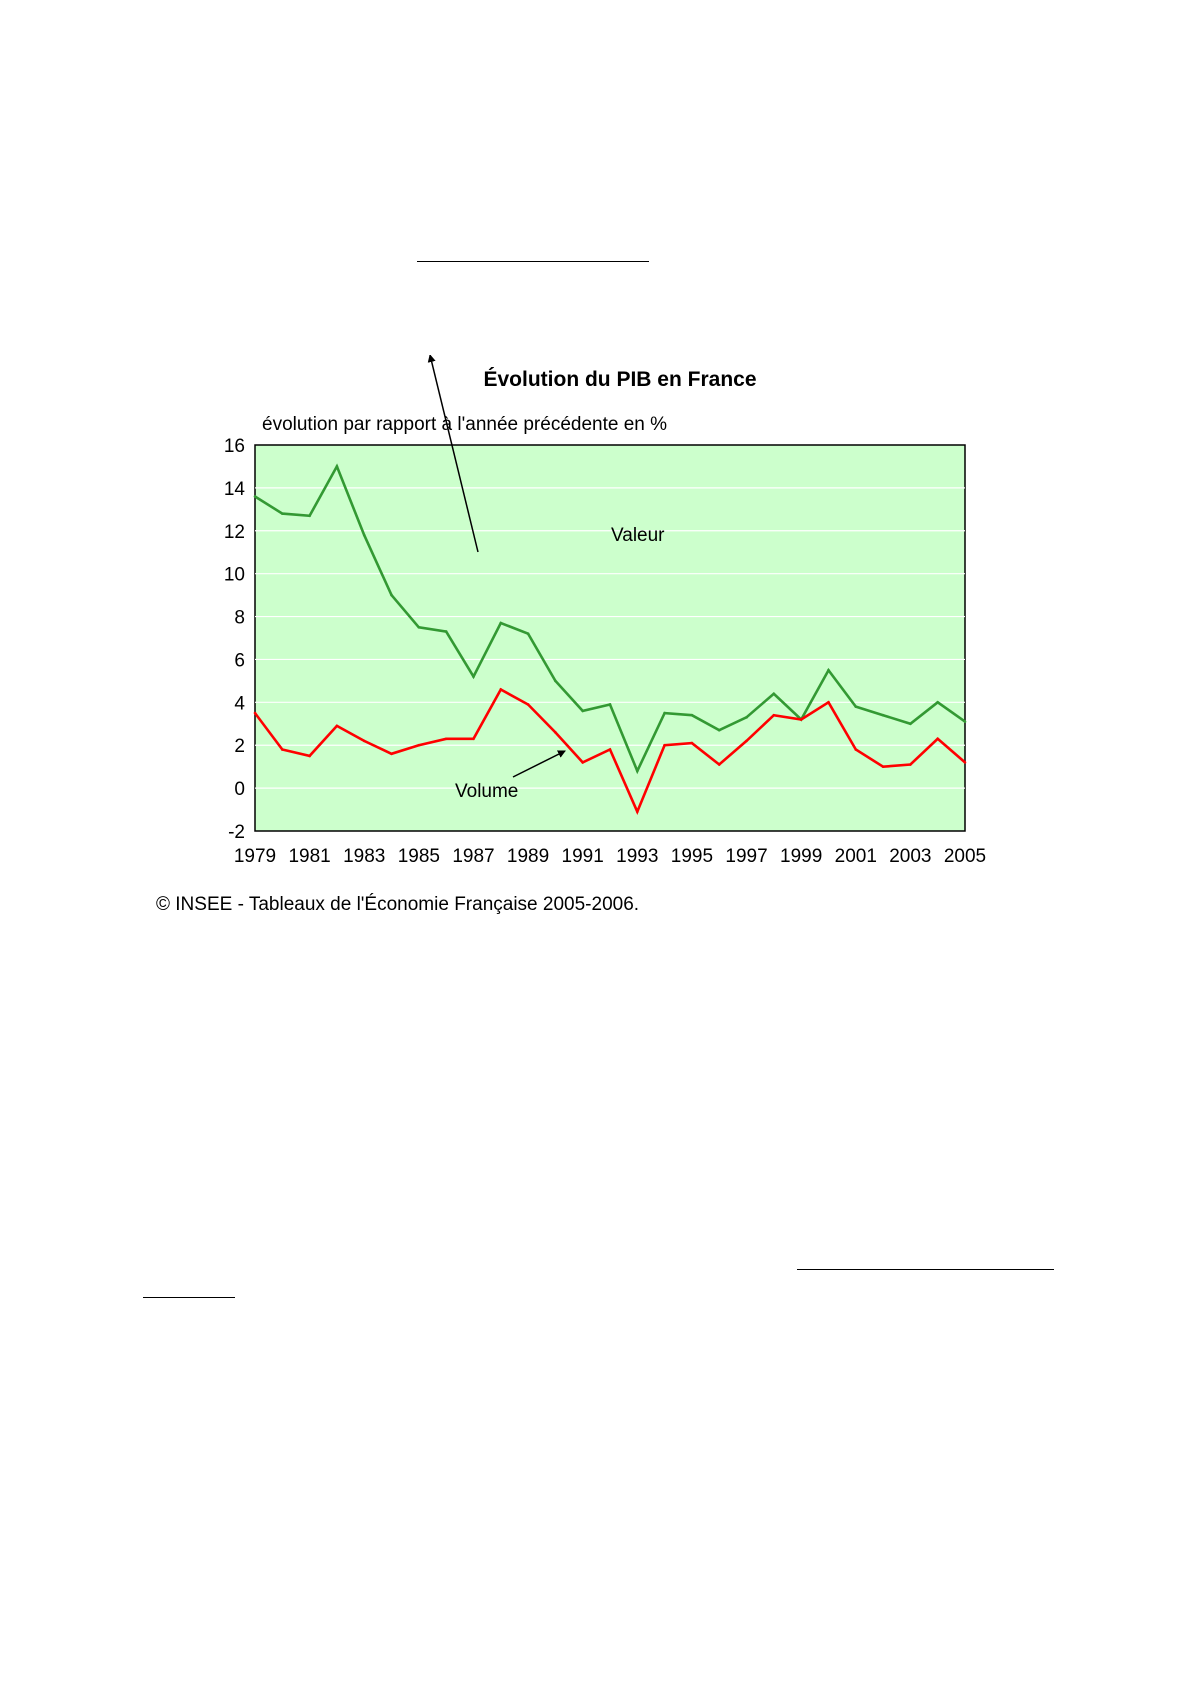  Describe the element at coordinates (235, 489) in the screenshot. I see `y-tick-label: 14` at that location.